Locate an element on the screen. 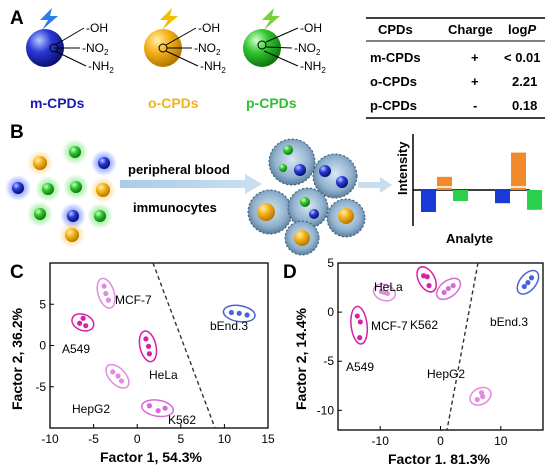 The width and height of the screenshot is (550, 470). table-cell-logp: < 0.01 is located at coordinates (522, 57).